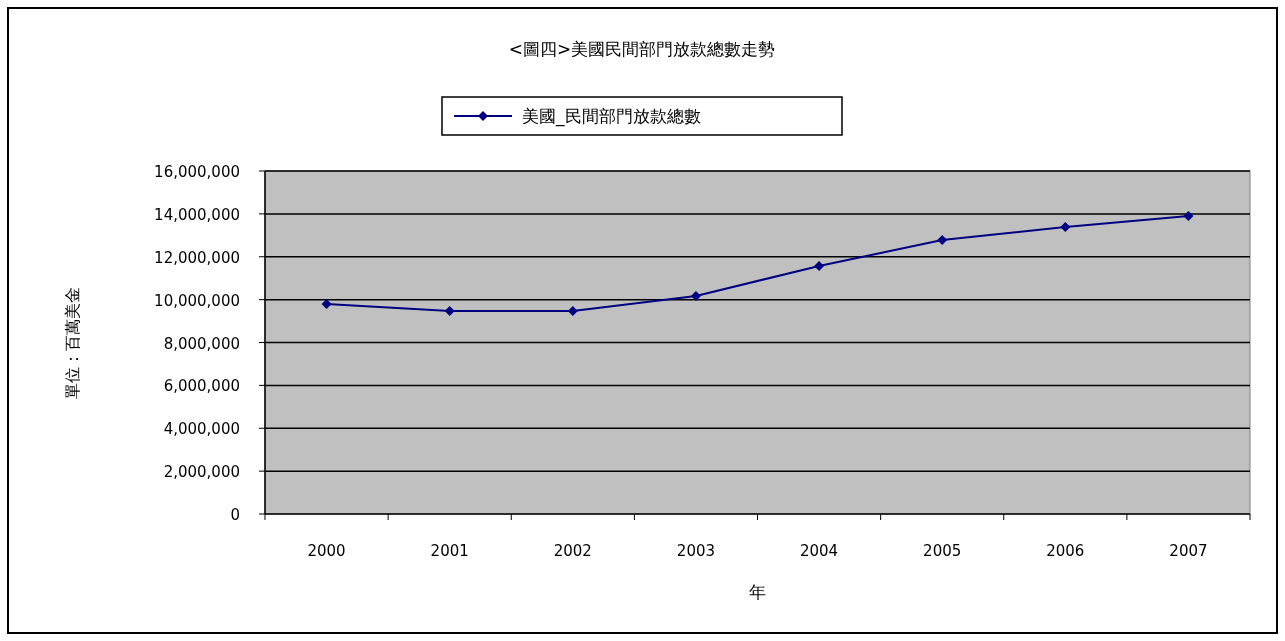 The image size is (1285, 641). I want to click on x-tick-label: 2002, so click(572, 551).